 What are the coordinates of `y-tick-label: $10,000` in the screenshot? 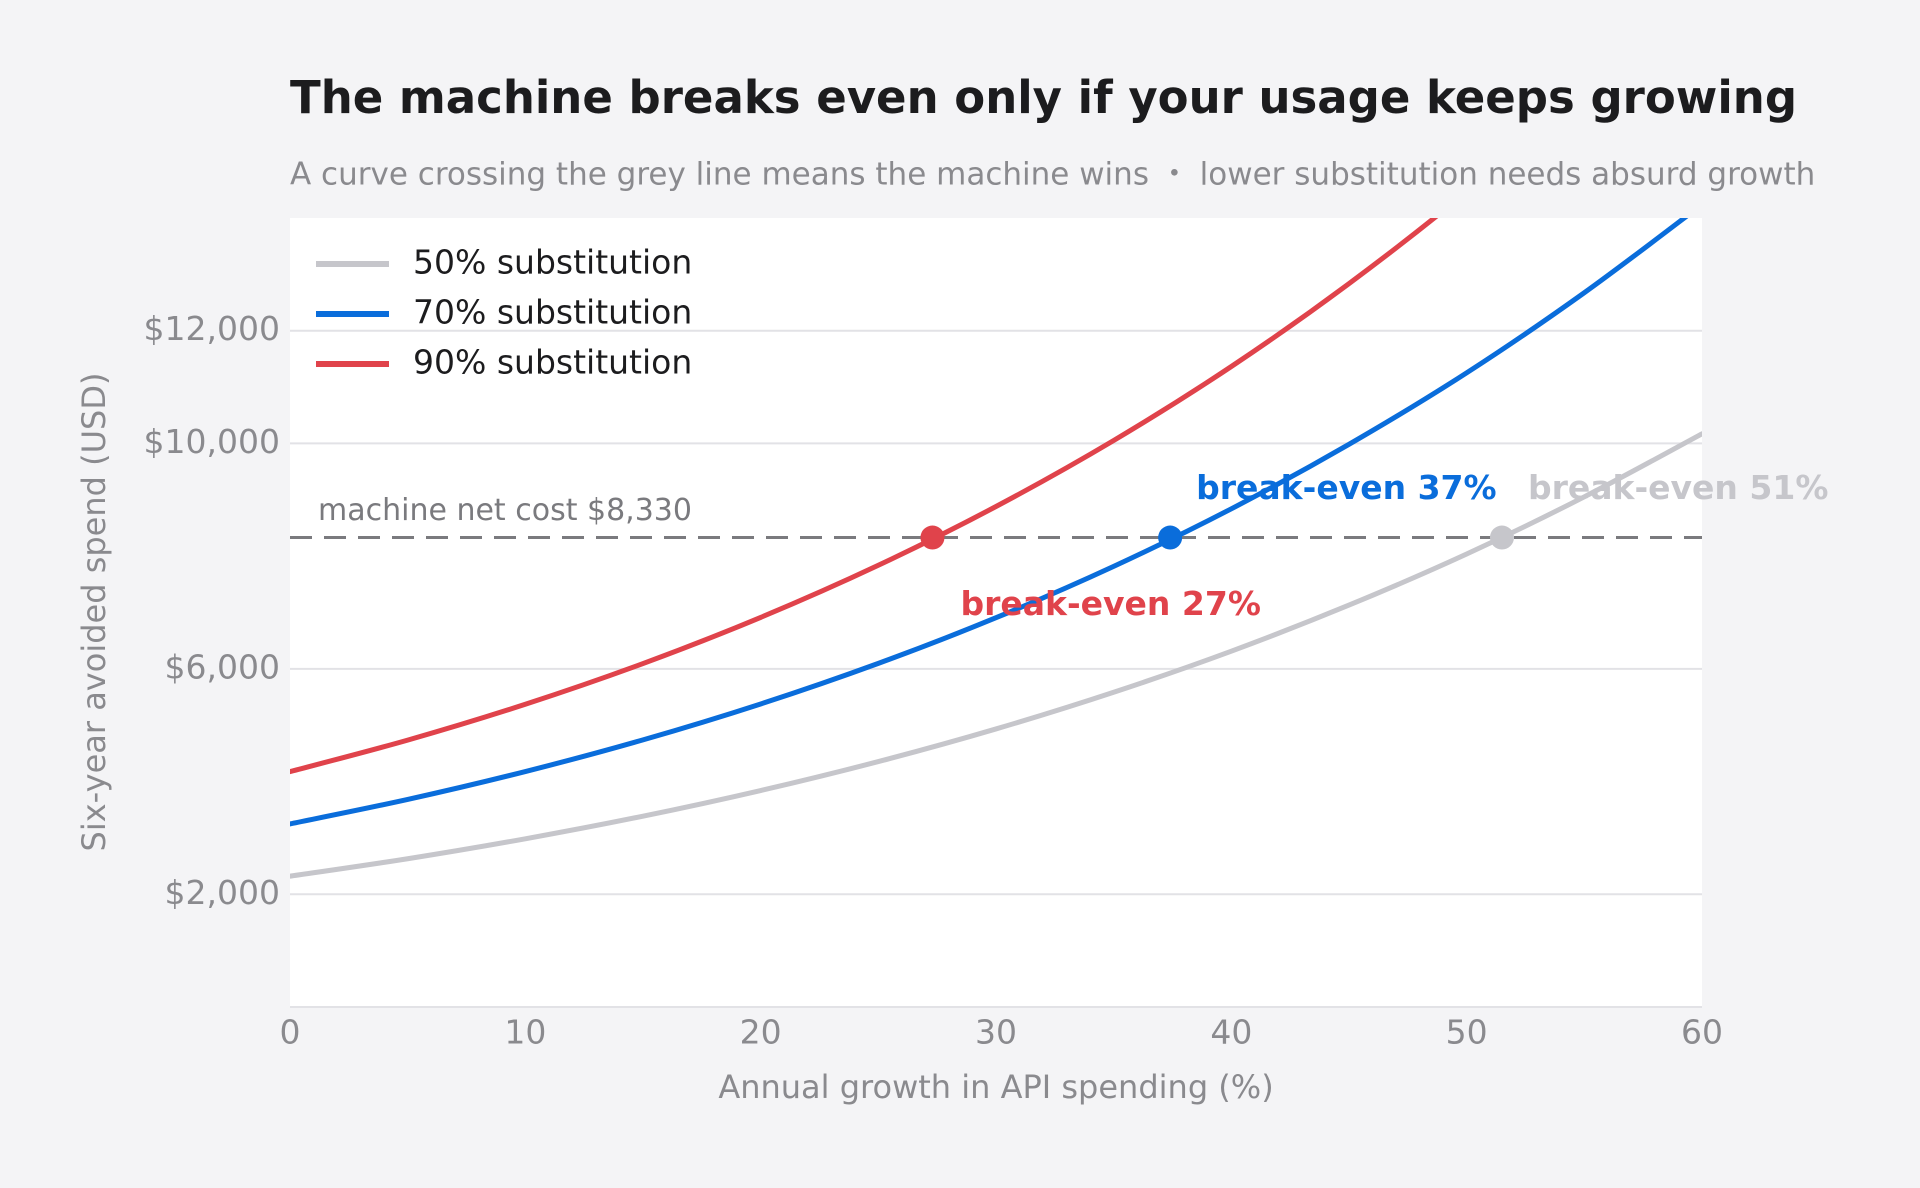 It's located at (212, 441).